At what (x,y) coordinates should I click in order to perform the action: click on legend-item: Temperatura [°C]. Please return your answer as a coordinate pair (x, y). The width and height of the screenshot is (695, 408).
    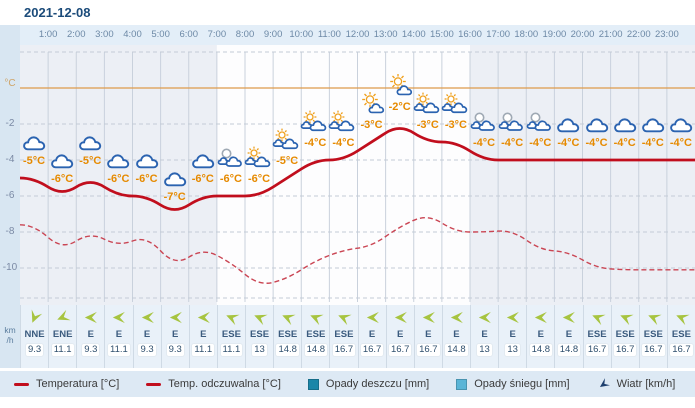
    Looking at the image, I should click on (66, 384).